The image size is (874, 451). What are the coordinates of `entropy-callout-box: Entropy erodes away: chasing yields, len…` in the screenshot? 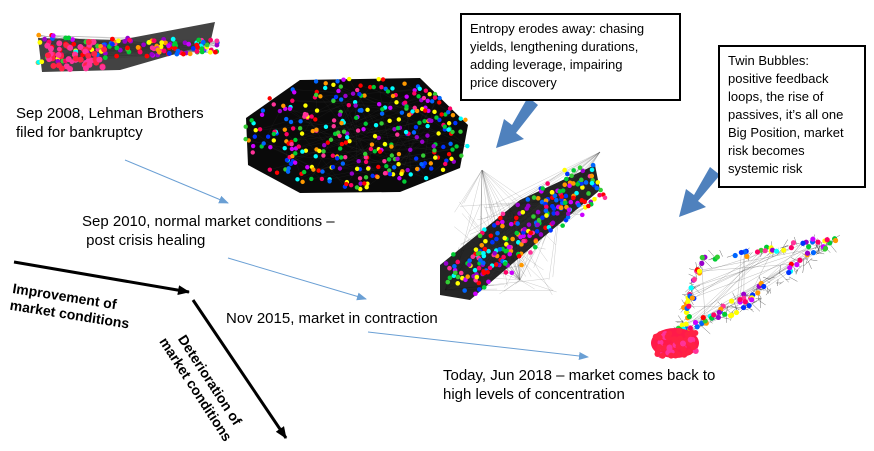 It's located at (570, 57).